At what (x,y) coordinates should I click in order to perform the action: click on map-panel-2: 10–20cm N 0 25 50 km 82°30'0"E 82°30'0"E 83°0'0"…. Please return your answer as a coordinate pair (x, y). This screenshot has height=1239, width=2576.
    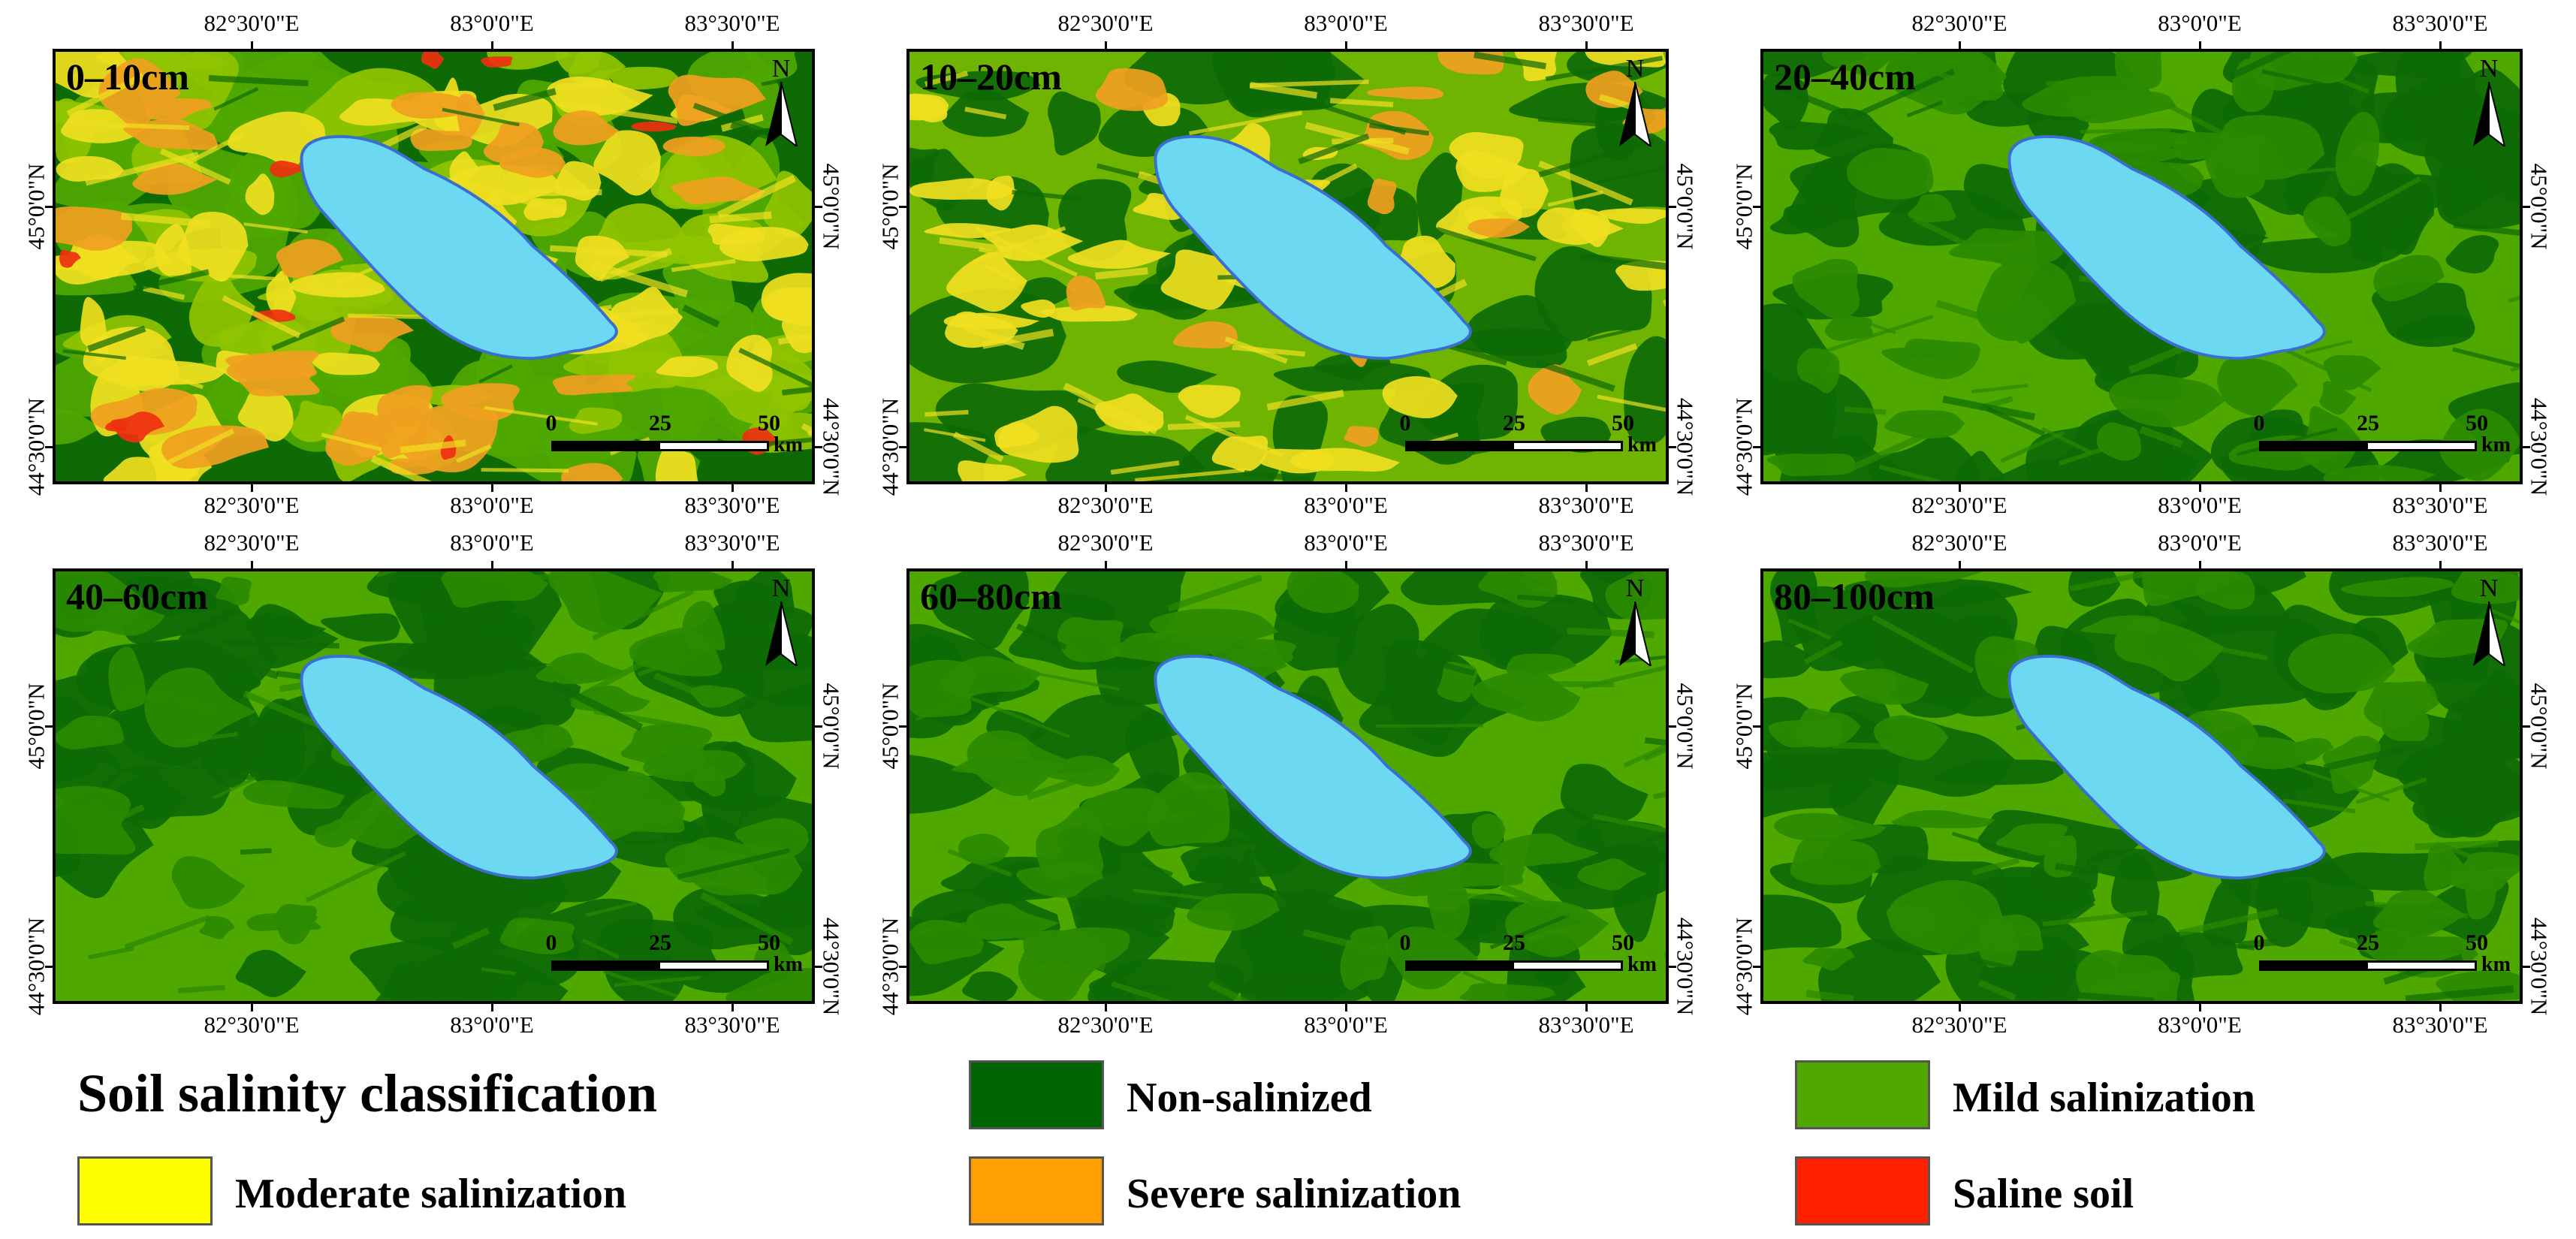
    Looking at the image, I should click on (1288, 264).